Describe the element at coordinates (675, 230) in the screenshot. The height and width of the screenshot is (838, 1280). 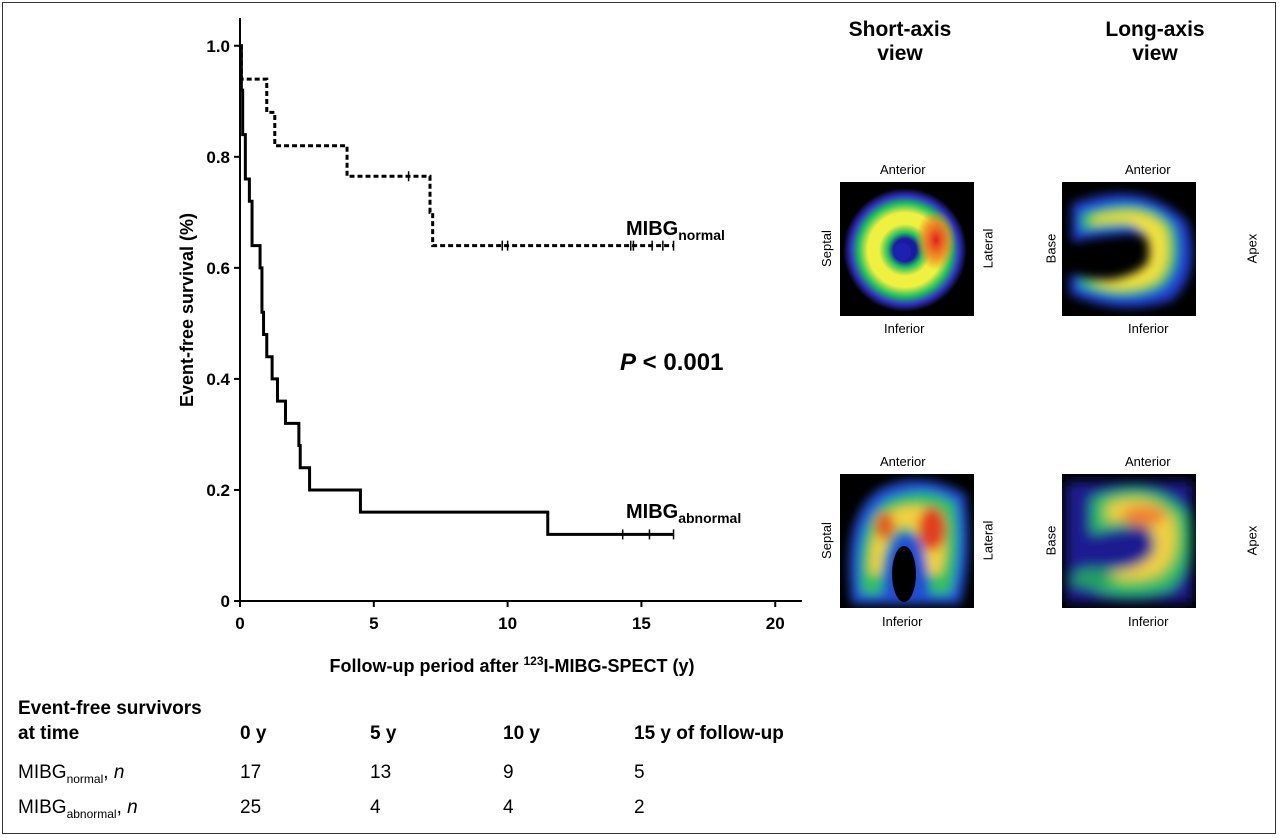
I see `legend-normal: MIBGnormal` at that location.